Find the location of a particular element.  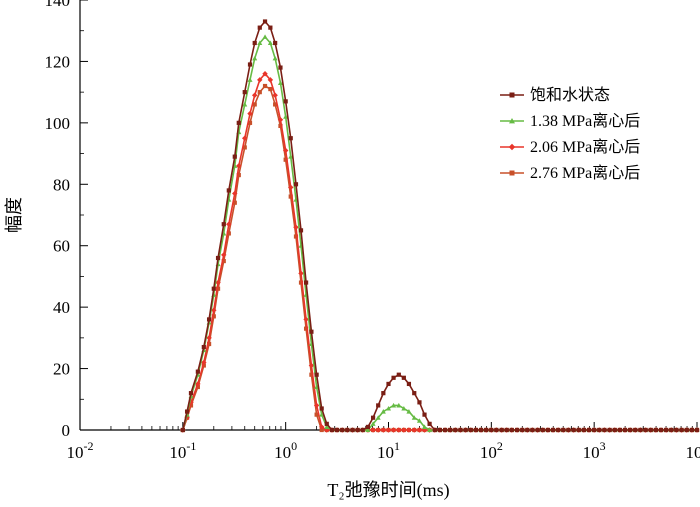

y-tick-label: 140 is located at coordinates (58, 5).